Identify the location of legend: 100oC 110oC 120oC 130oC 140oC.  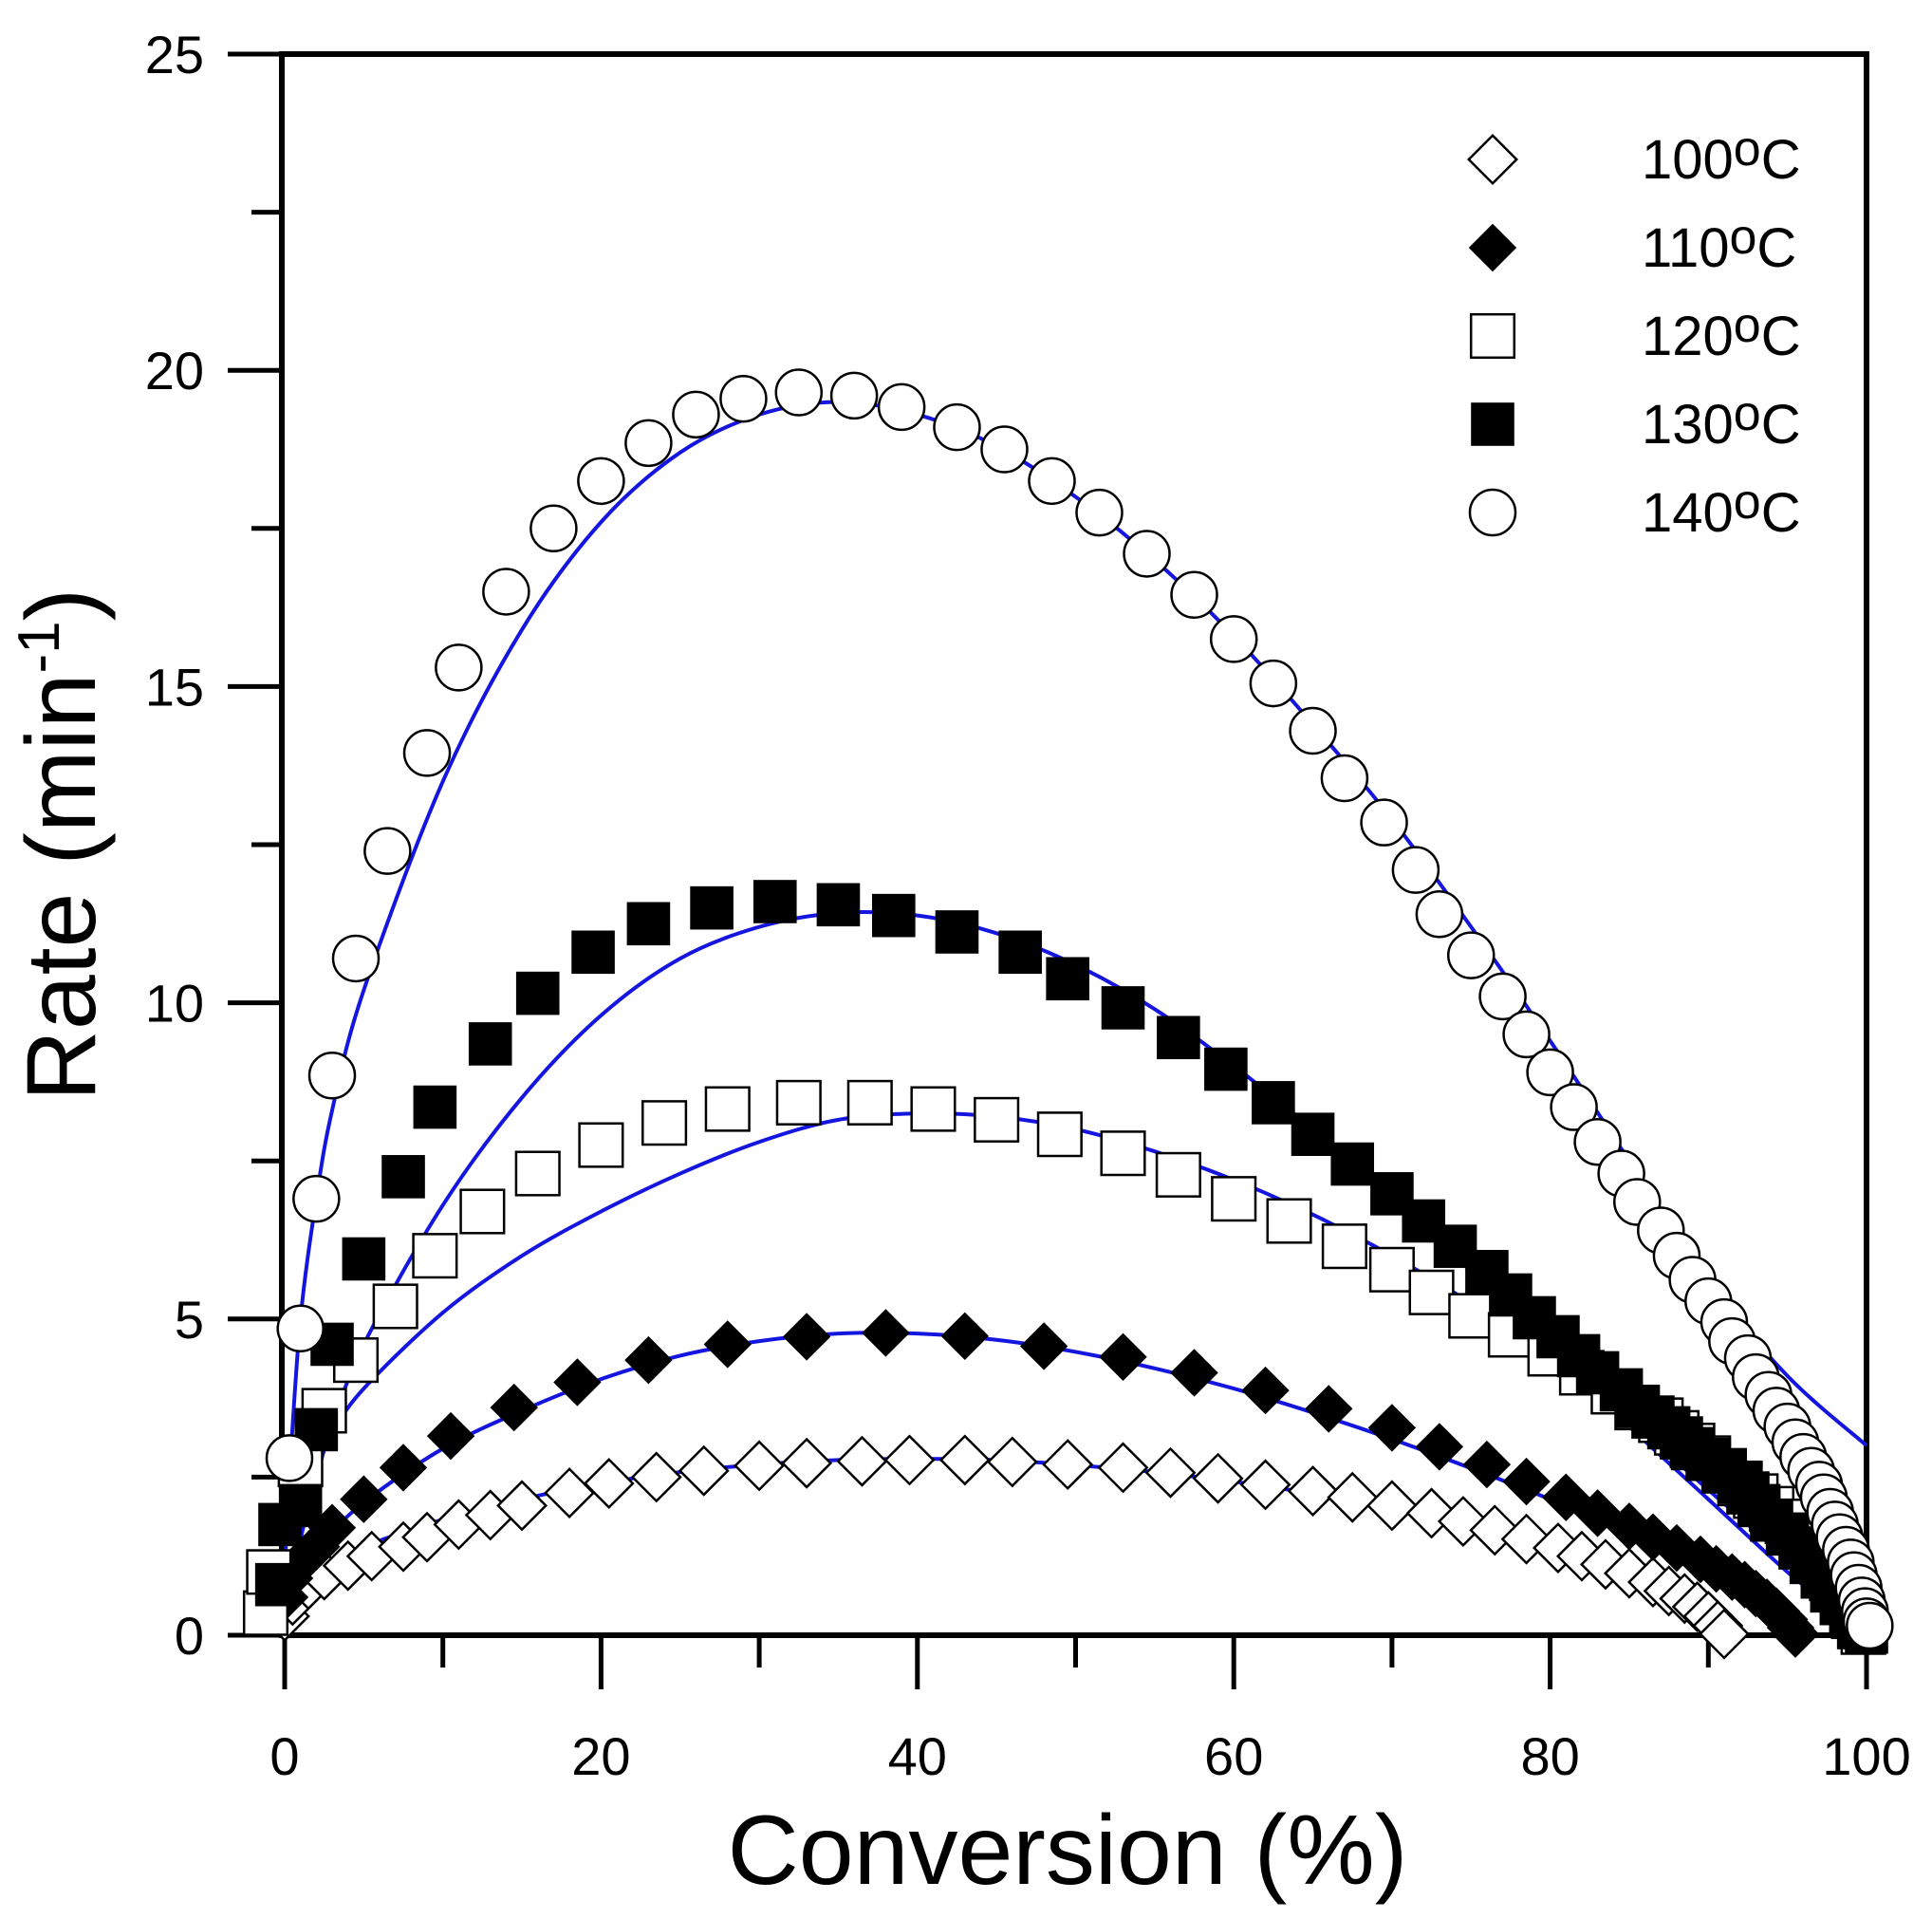
(1634, 332).